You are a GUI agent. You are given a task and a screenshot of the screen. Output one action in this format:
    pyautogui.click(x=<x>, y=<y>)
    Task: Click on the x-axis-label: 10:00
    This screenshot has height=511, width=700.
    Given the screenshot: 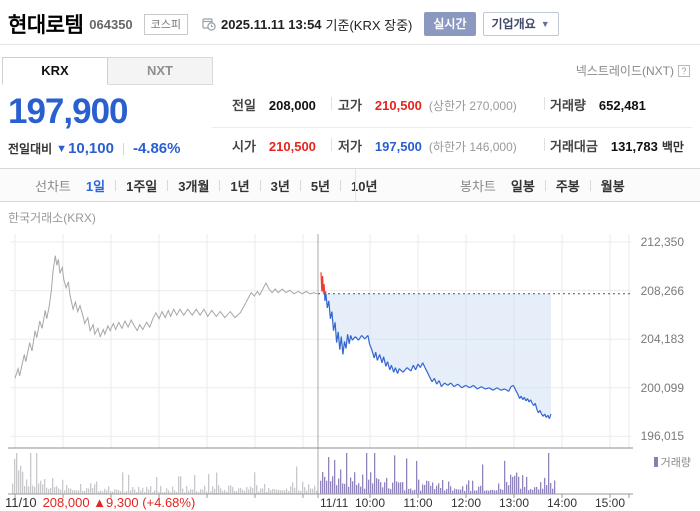 What is the action you would take?
    pyautogui.click(x=370, y=503)
    